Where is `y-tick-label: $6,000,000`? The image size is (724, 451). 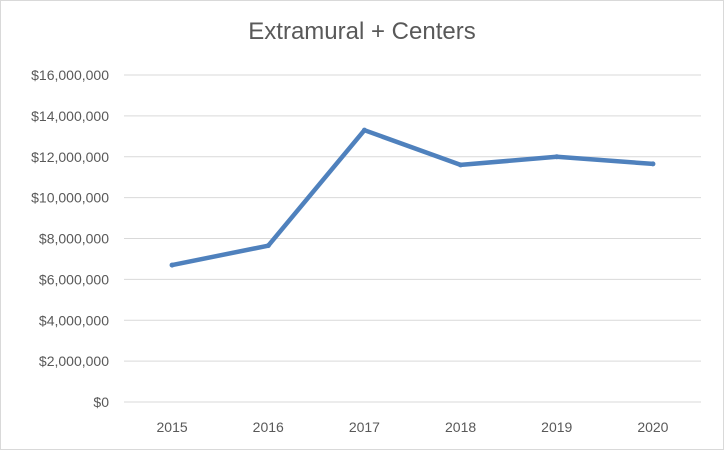 y-tick-label: $6,000,000 is located at coordinates (74, 279).